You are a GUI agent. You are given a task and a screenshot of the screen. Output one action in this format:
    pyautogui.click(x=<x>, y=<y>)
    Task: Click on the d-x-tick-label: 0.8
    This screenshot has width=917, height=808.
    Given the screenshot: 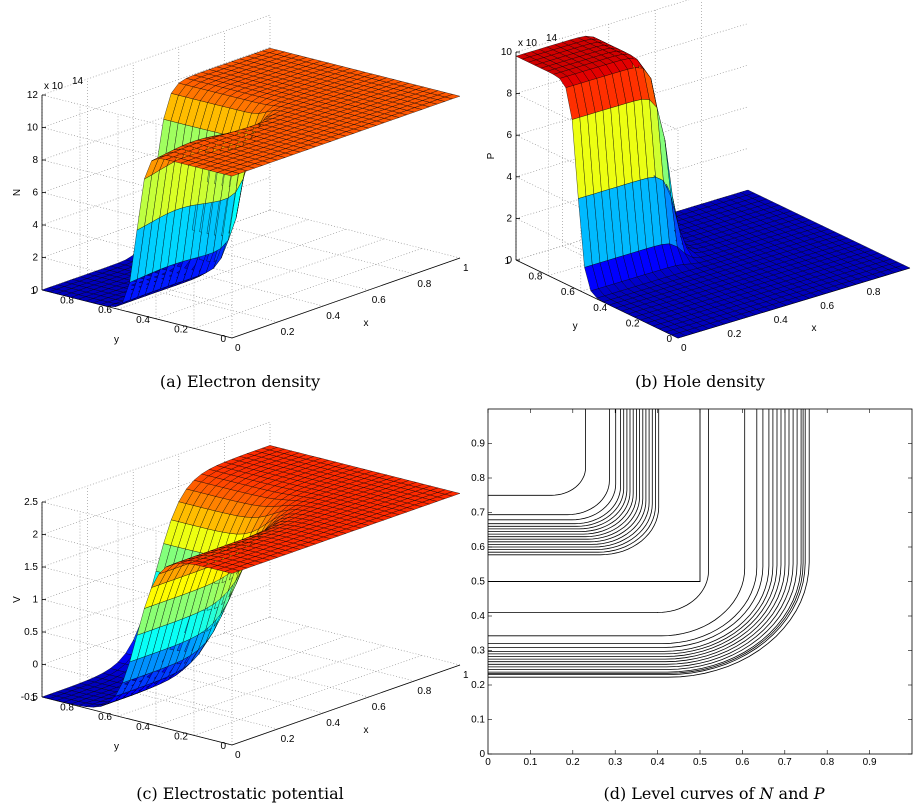 What is the action you would take?
    pyautogui.click(x=827, y=762)
    